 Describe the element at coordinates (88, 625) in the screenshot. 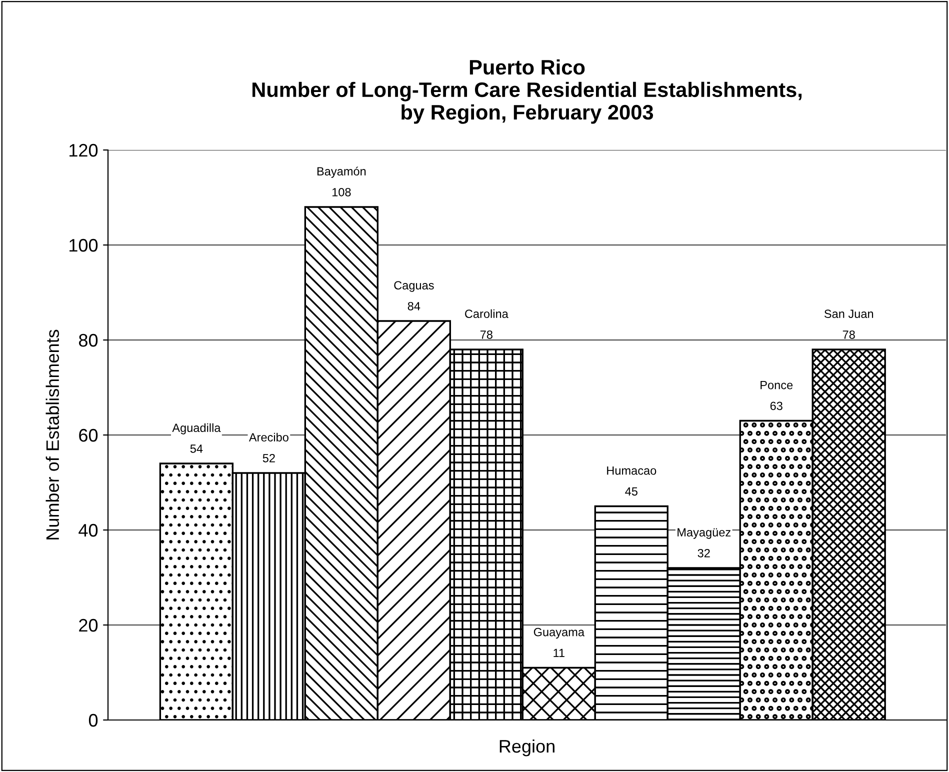

I see `y-tick-label: 20` at that location.